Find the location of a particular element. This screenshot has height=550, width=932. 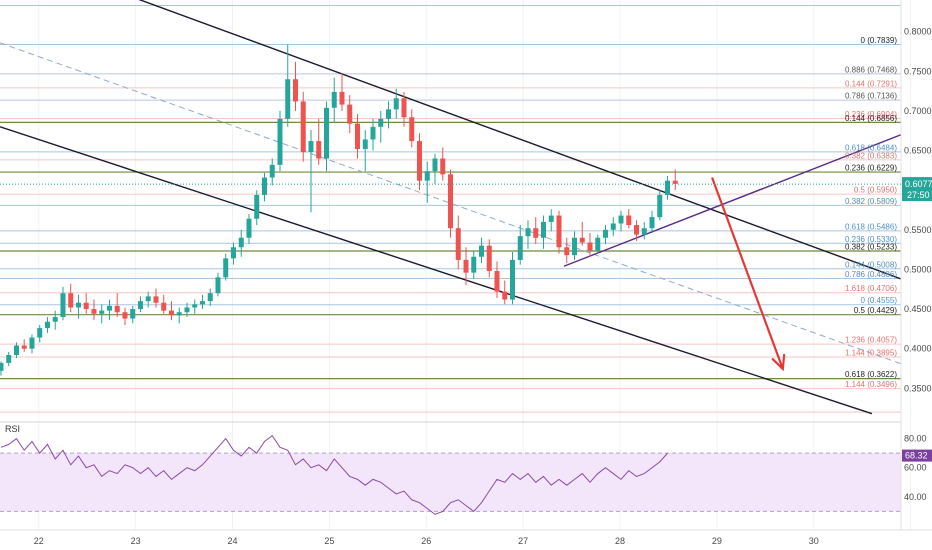

price-tick-label: 0.7000 is located at coordinates (918, 111).